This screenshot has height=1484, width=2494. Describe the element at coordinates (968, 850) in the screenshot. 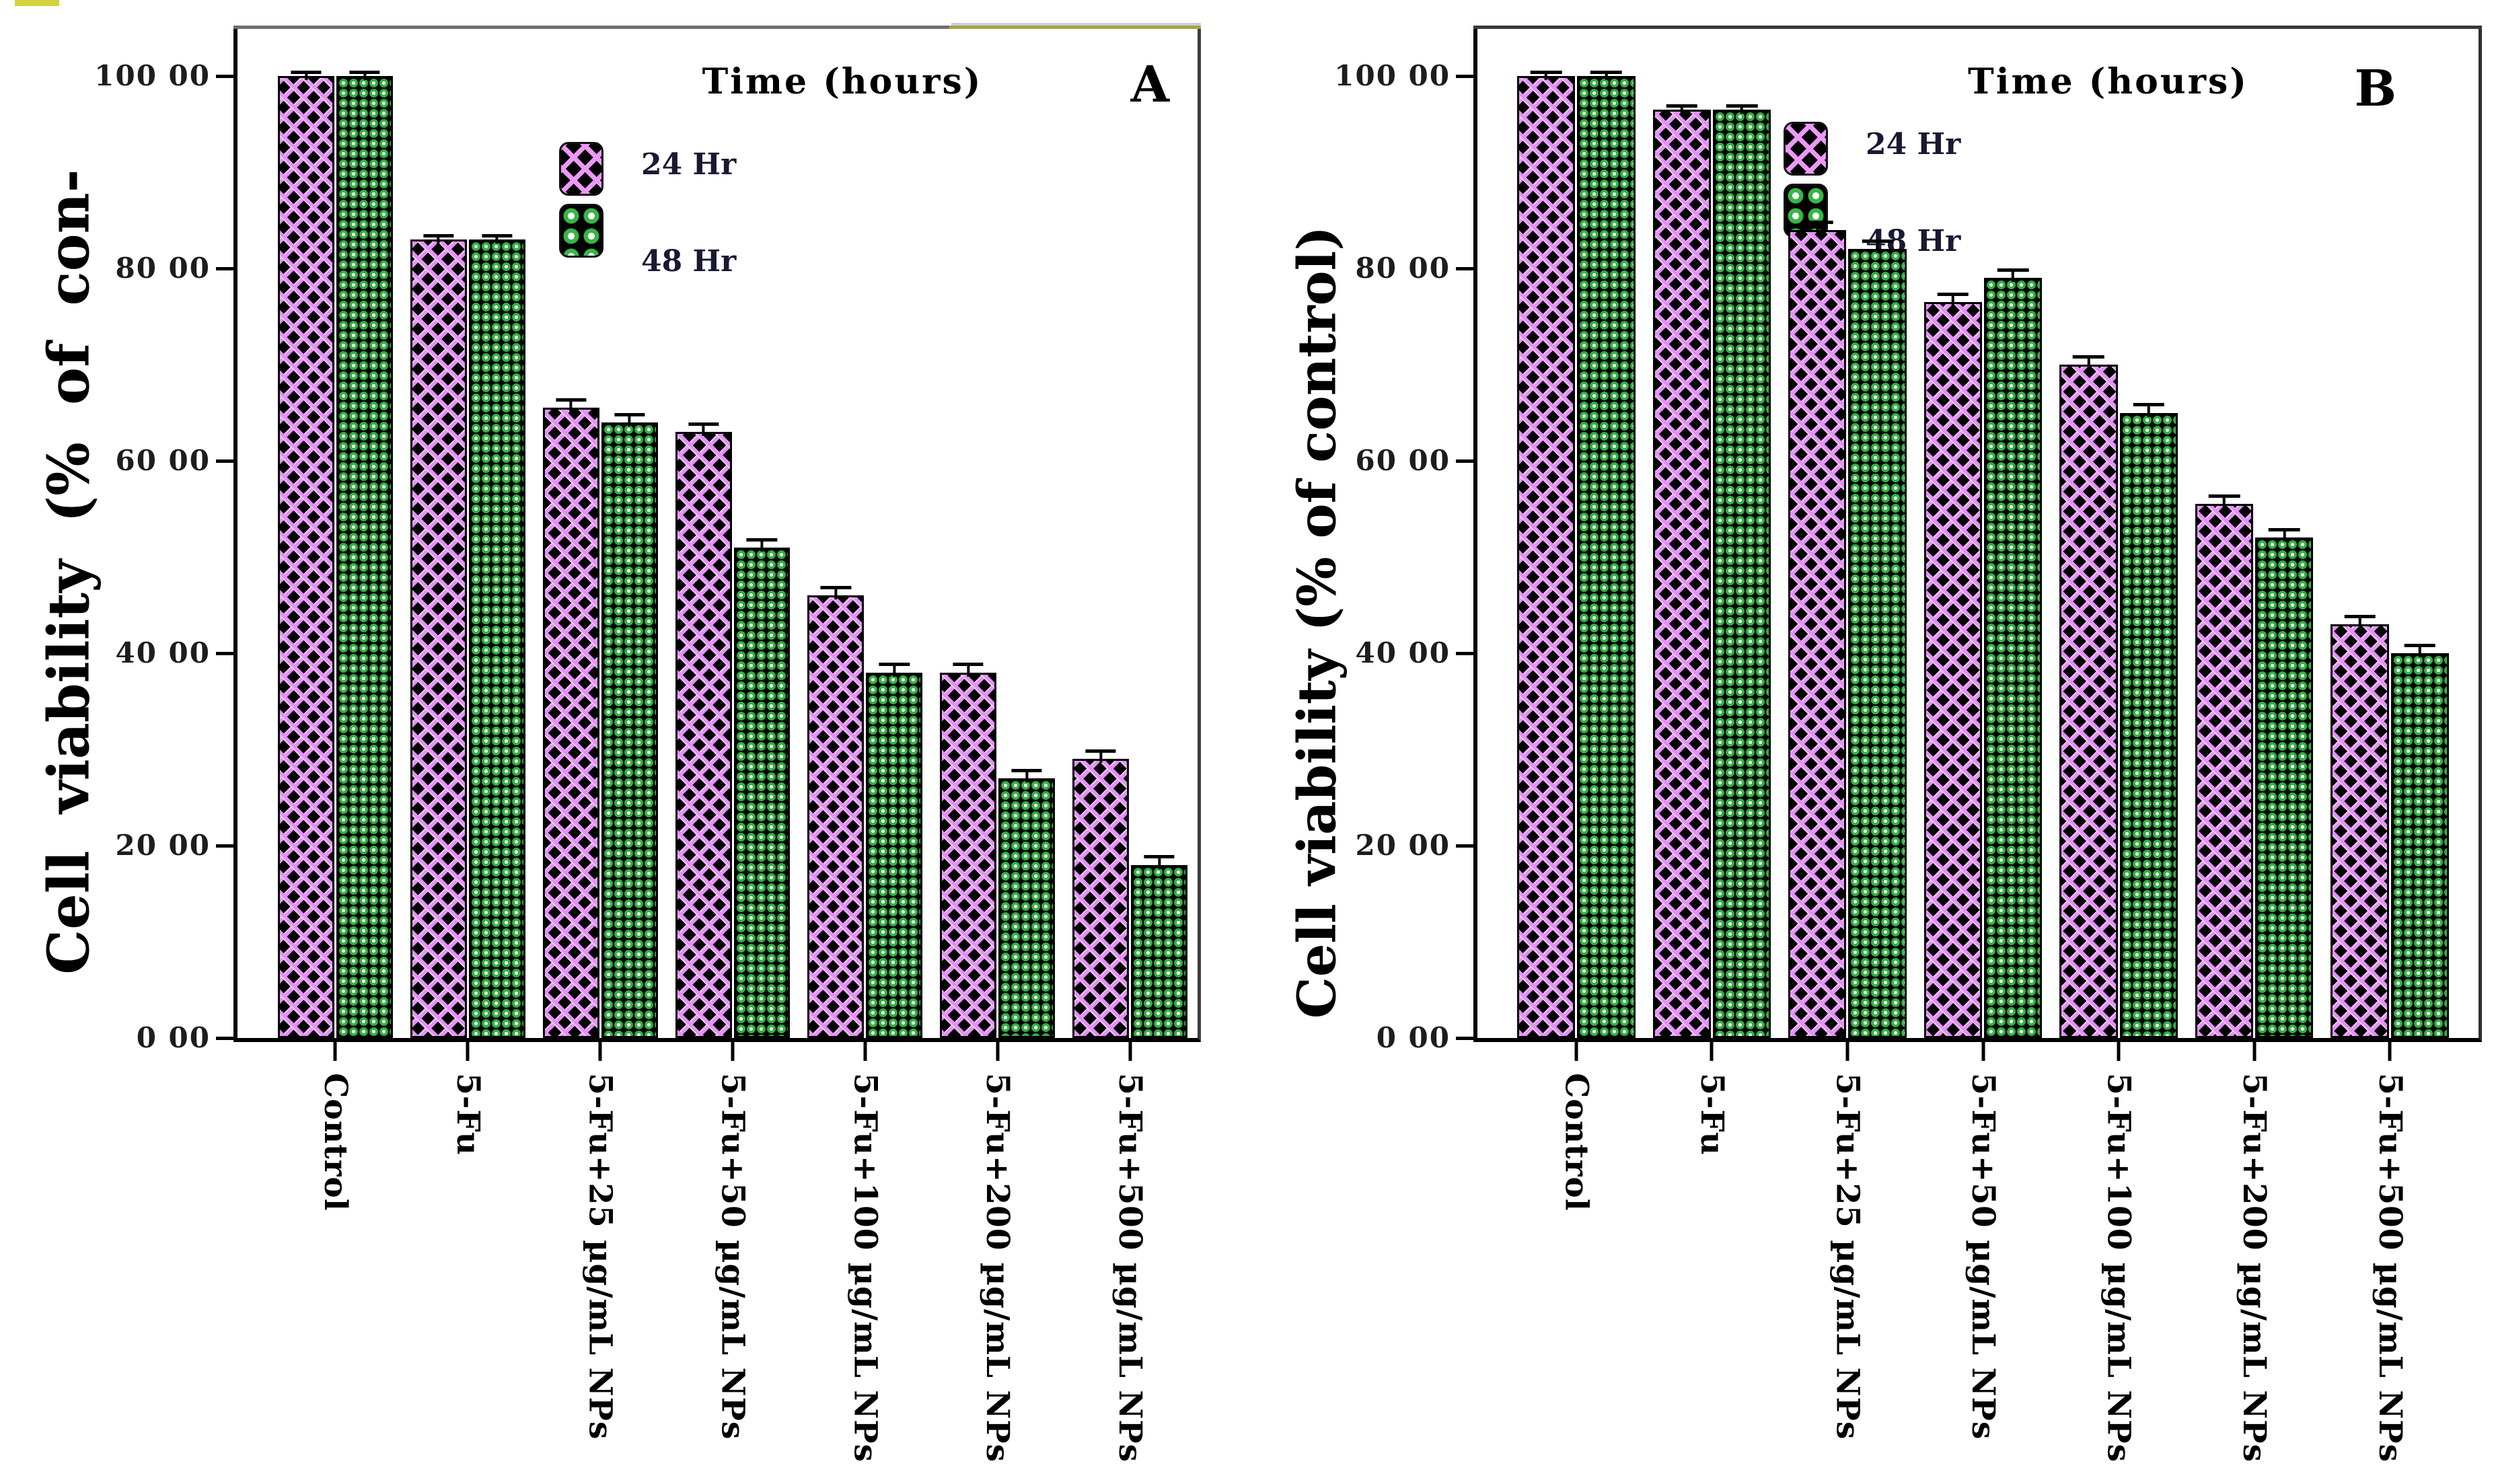

I see `bar-a-6-24hr` at that location.